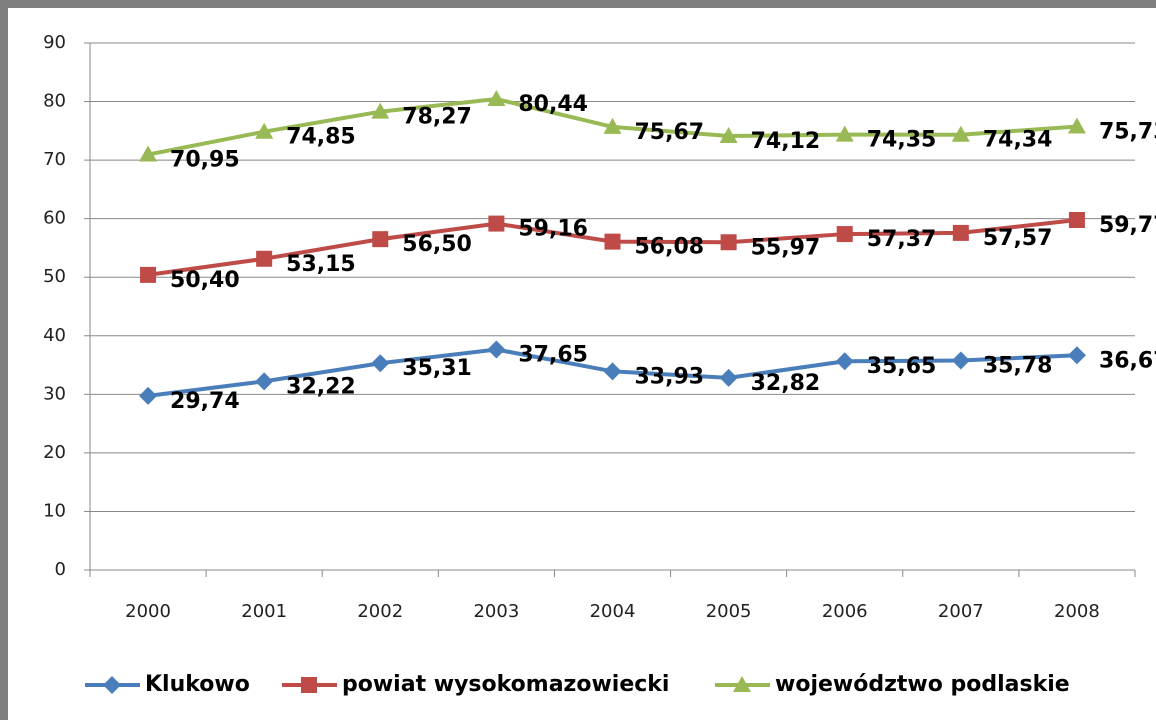 This screenshot has height=720, width=1156. I want to click on data-label: 35,31, so click(437, 368).